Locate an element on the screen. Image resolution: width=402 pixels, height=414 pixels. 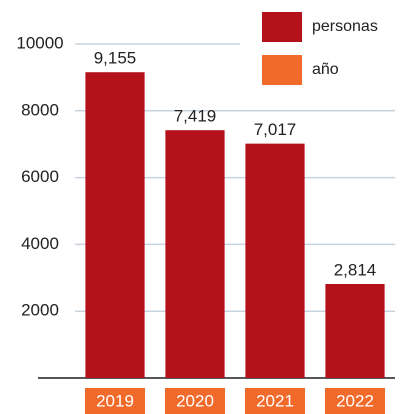
value-label: 7,419 is located at coordinates (195, 116).